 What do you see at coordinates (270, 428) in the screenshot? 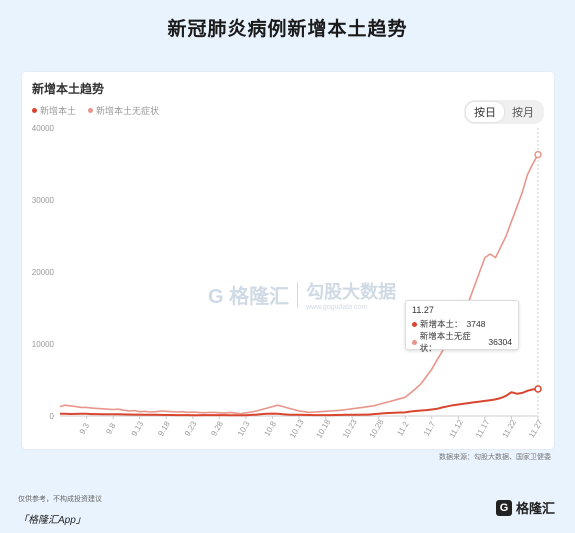
I see `x-tick-label-7: 10.8` at bounding box center [270, 428].